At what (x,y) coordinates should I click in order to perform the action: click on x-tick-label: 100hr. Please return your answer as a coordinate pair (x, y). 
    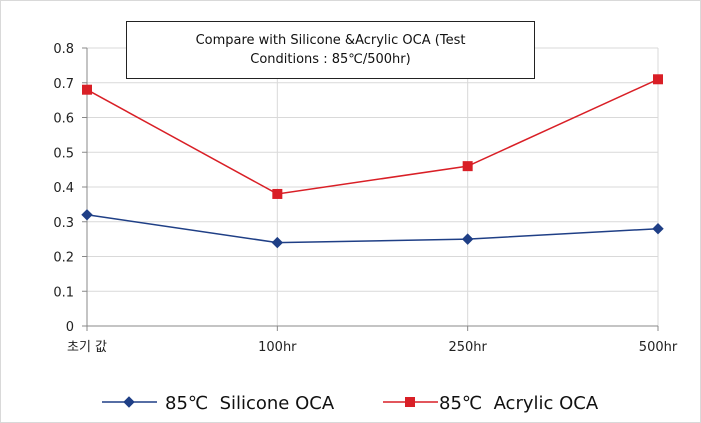
    Looking at the image, I should click on (277, 347).